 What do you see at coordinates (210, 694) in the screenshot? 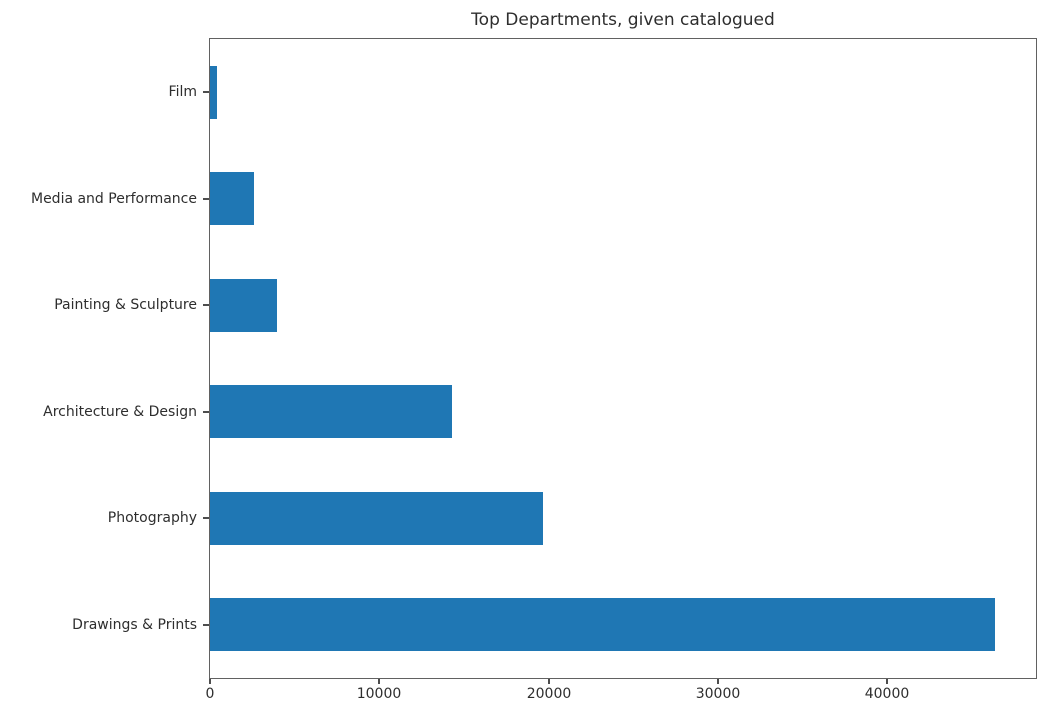
I see `x-tick-label: 0` at bounding box center [210, 694].